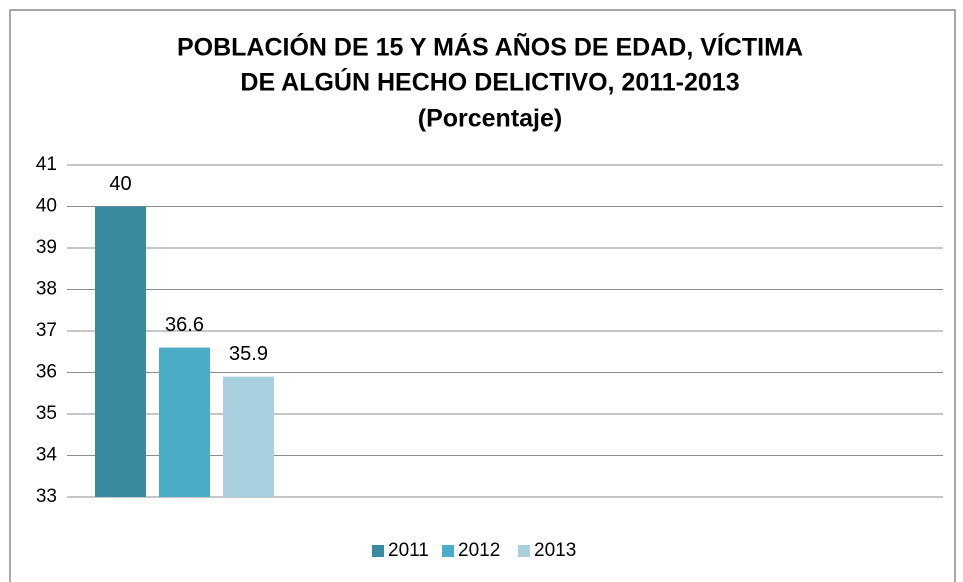 Image resolution: width=963 pixels, height=582 pixels. Describe the element at coordinates (46, 413) in the screenshot. I see `y-tick-label: 35` at that location.